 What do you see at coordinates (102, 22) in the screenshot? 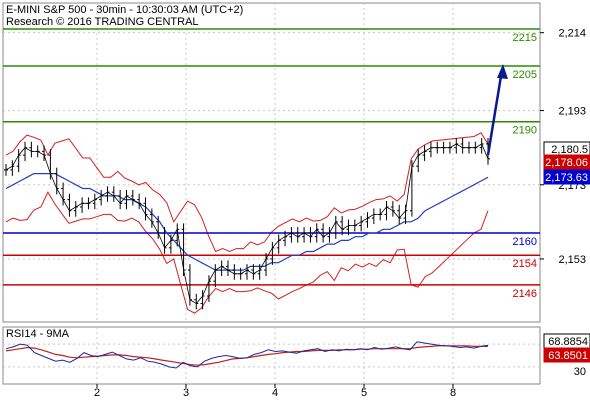
I see `chart-copyright: Research © 2016 TRADING CENTRAL` at bounding box center [102, 22].